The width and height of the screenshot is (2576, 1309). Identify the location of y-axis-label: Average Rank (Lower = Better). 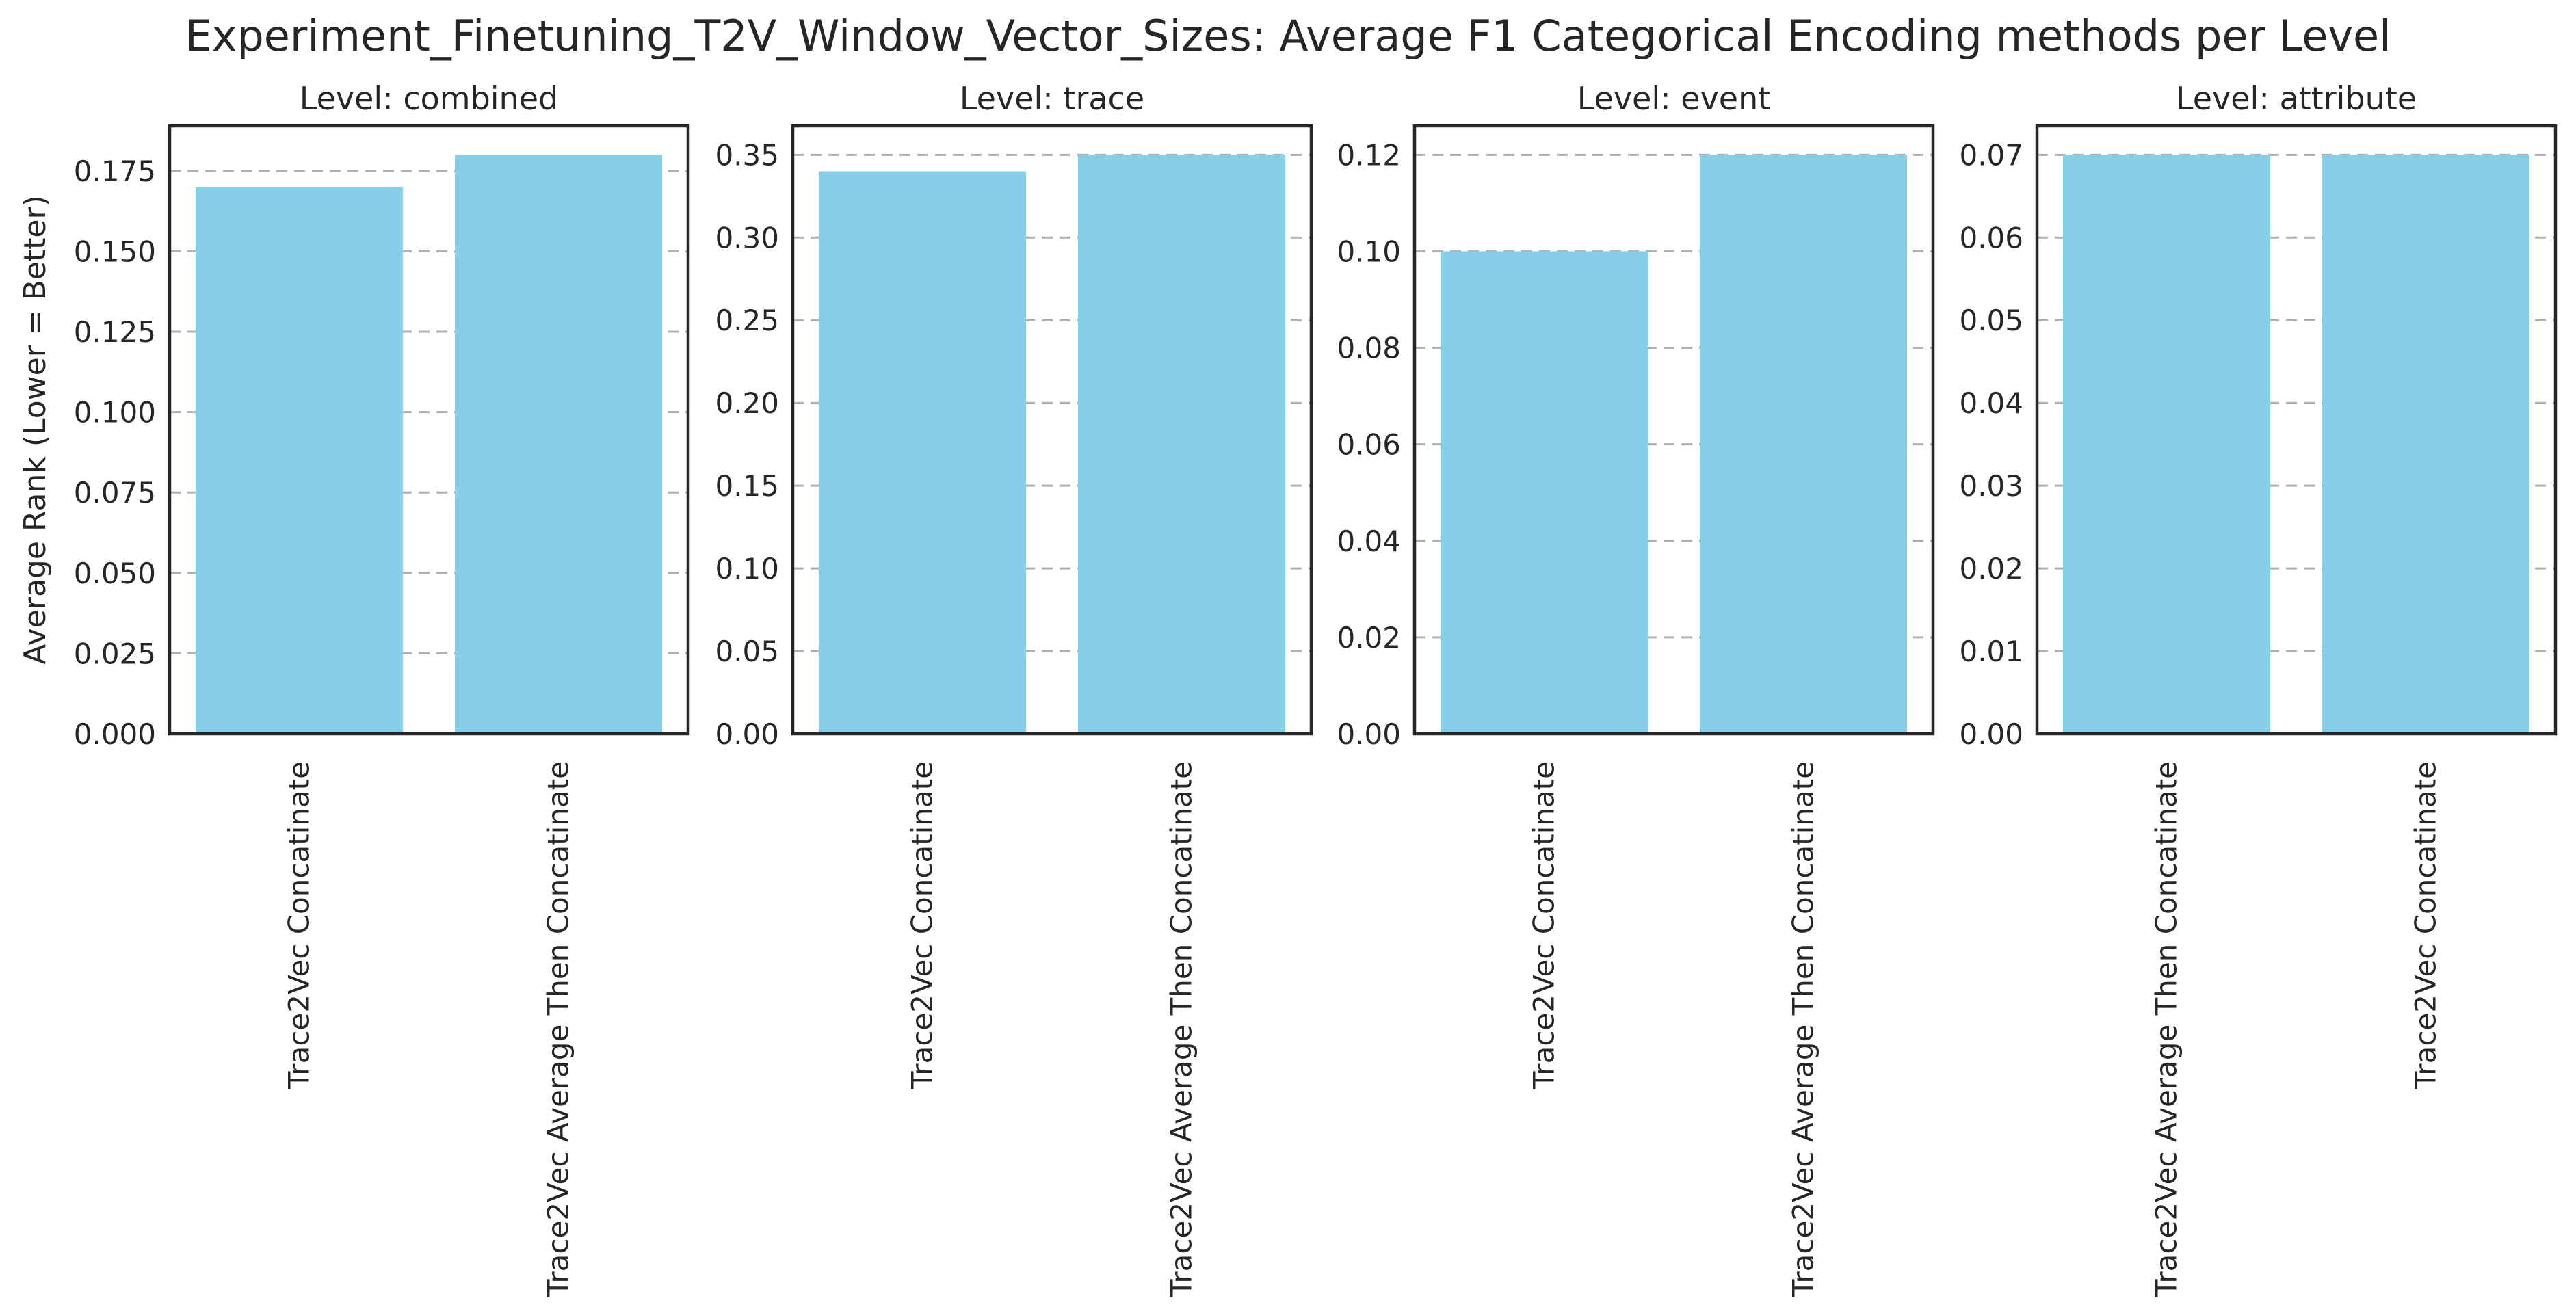
(35, 430).